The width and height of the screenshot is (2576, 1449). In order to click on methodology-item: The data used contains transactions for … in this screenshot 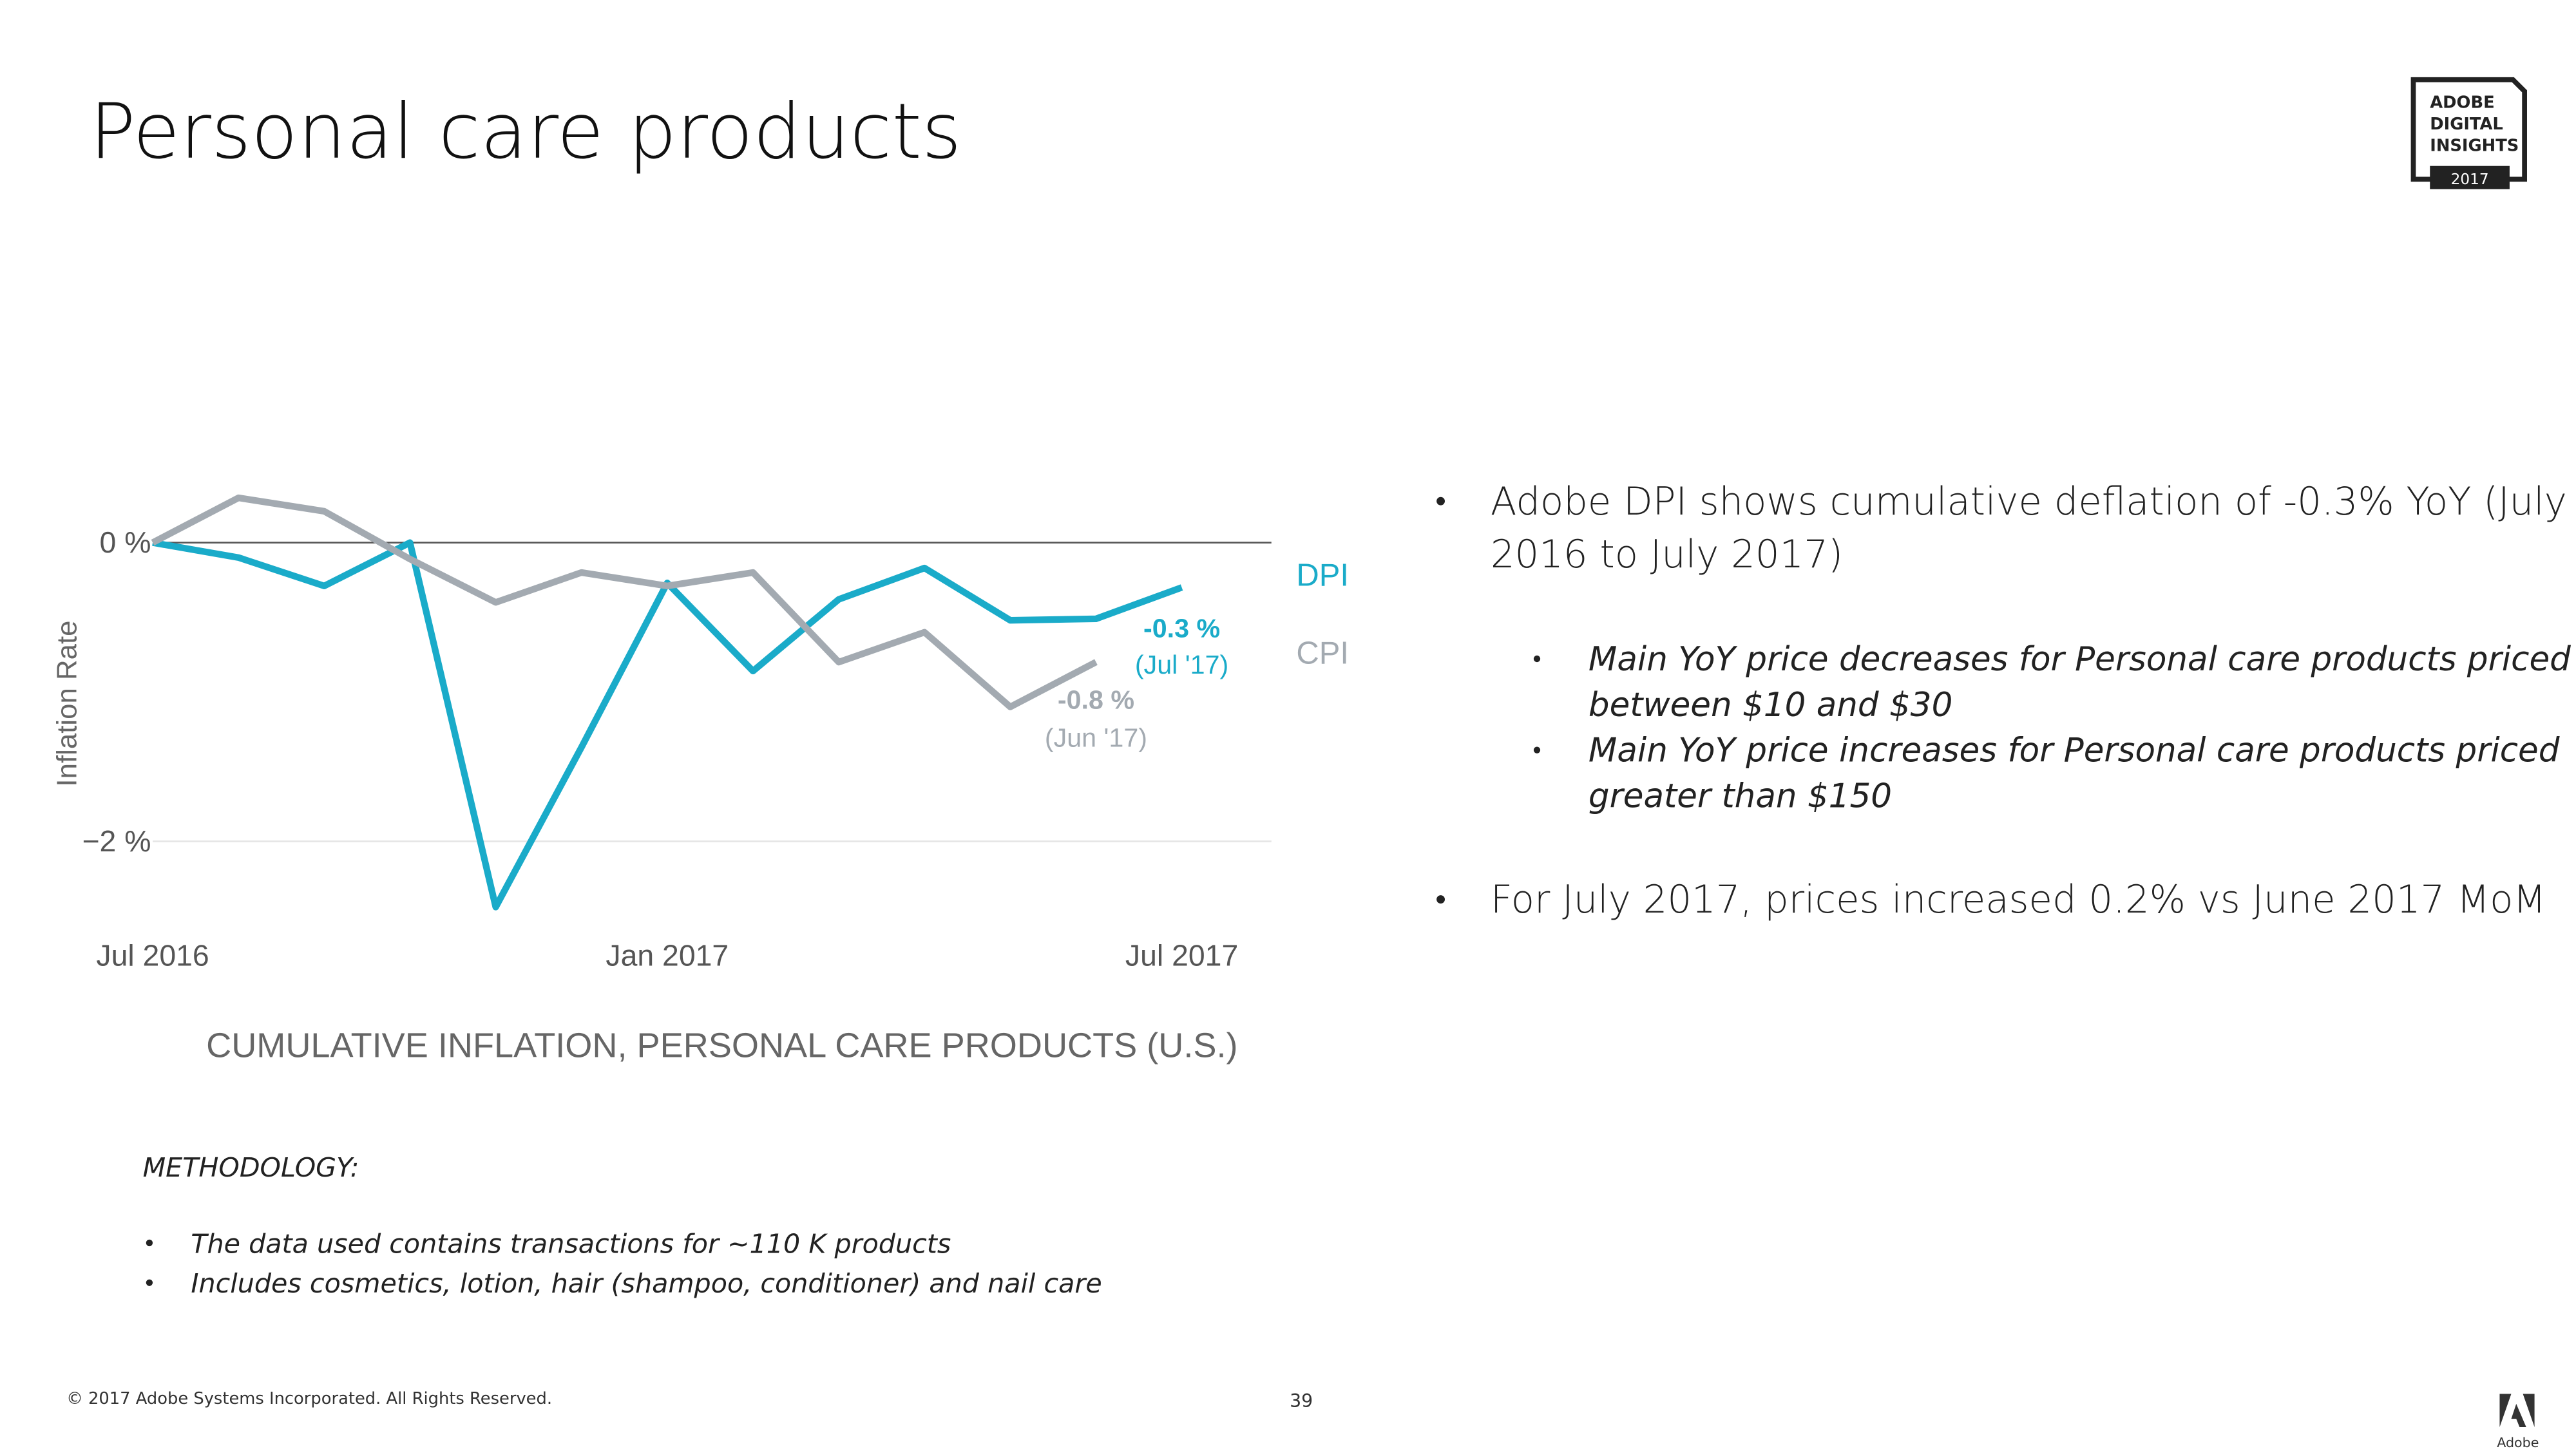, I will do `click(571, 1243)`.